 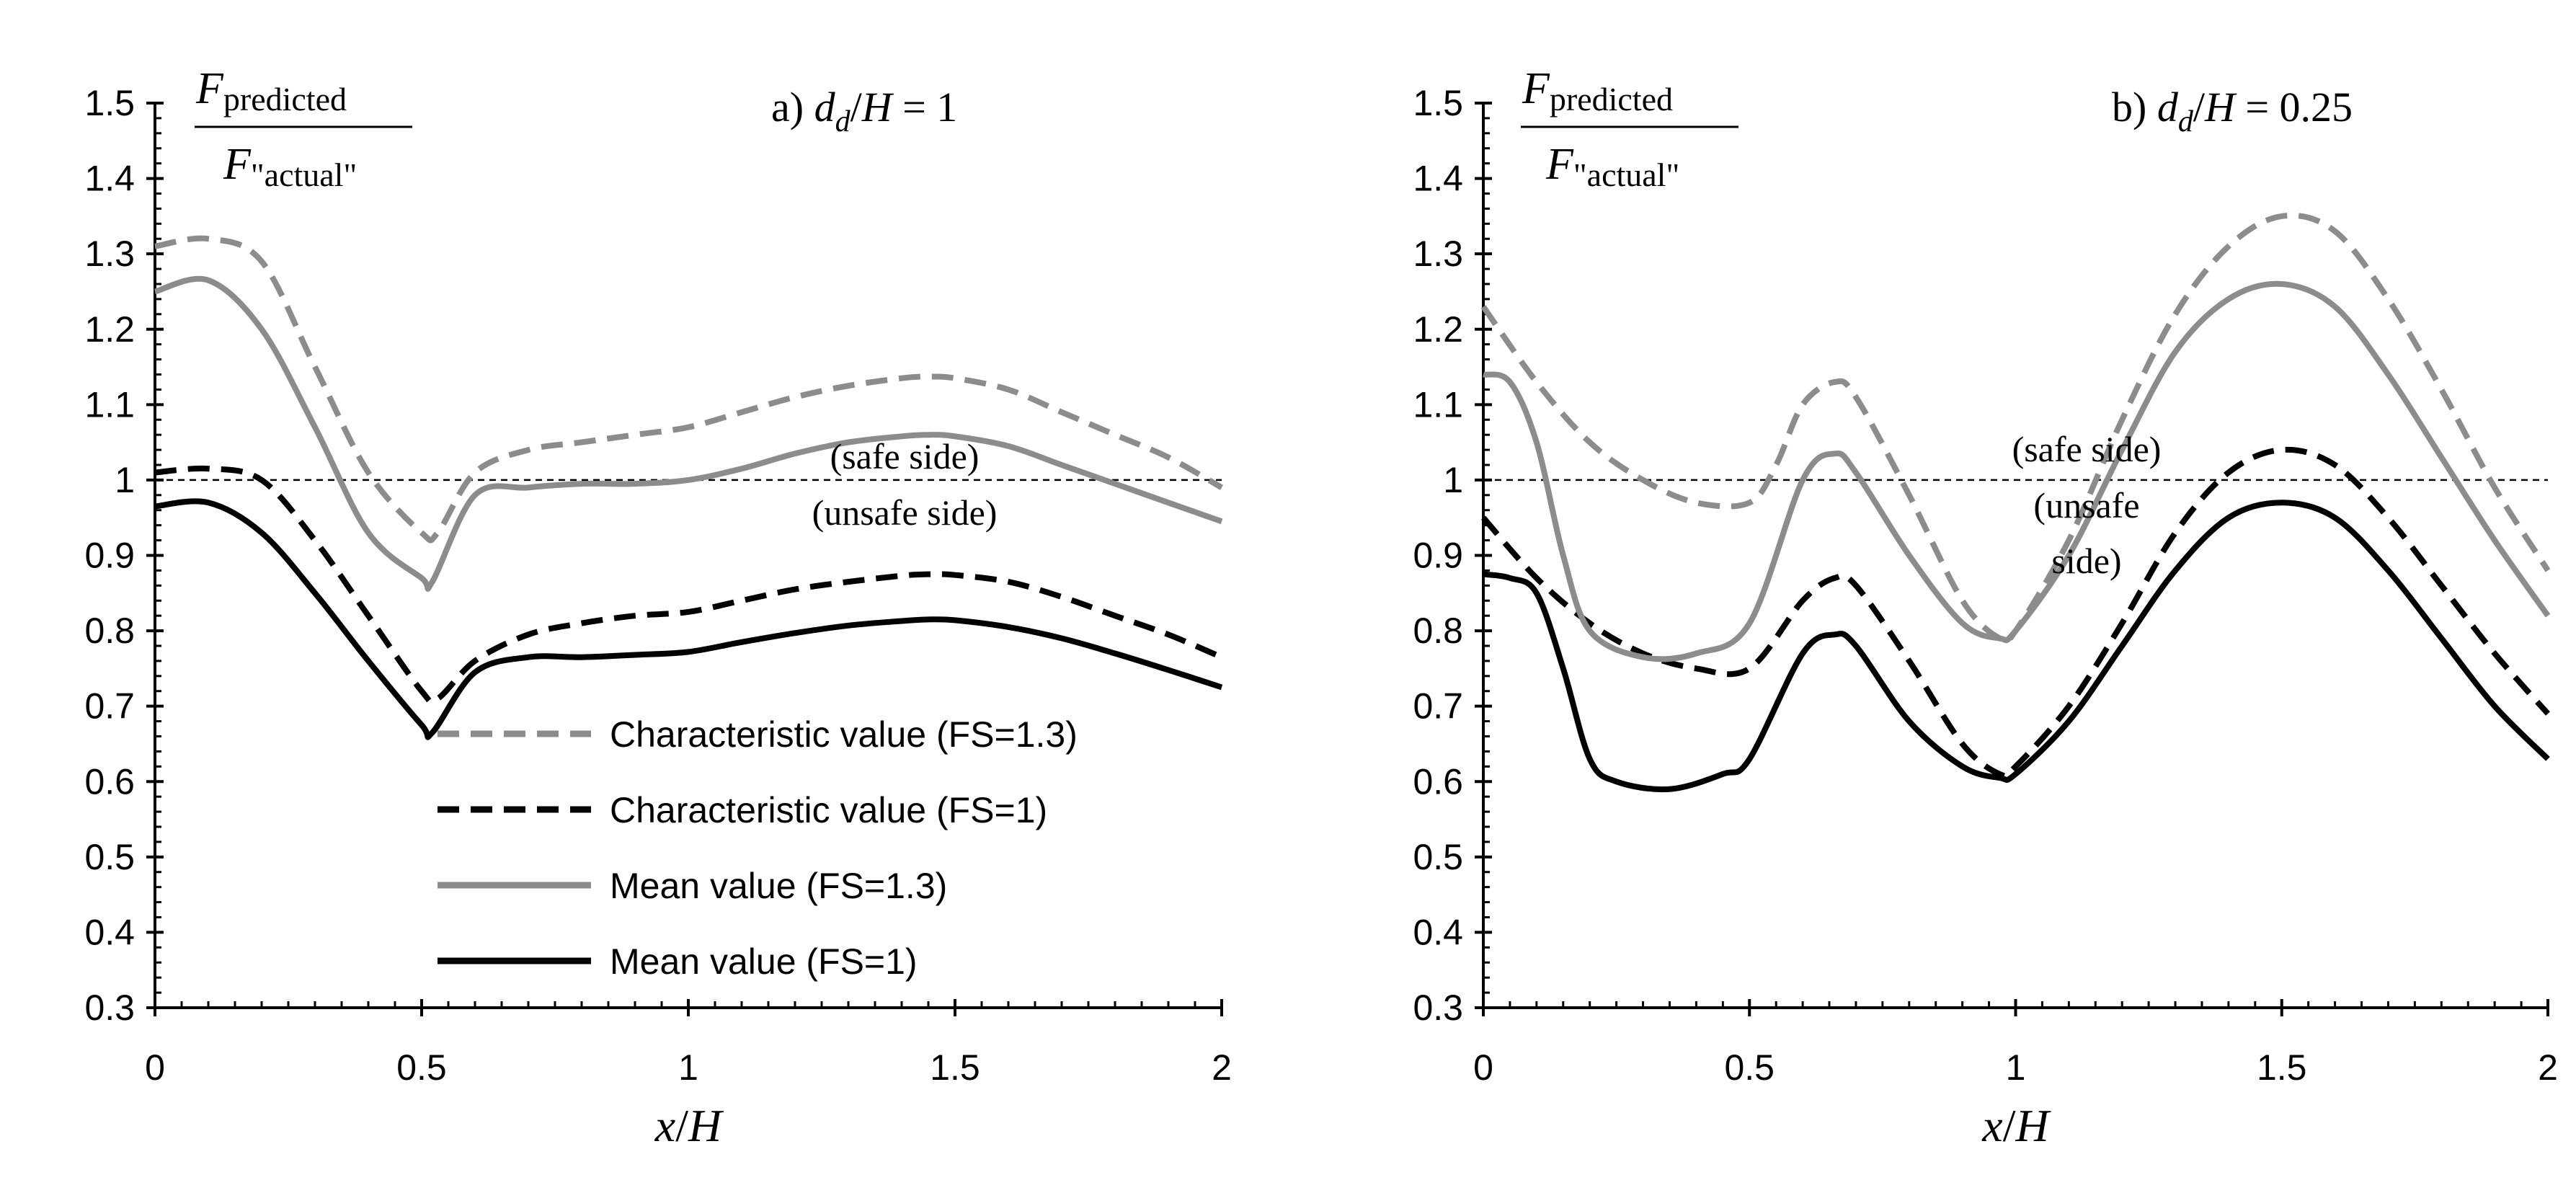 I want to click on legend-label-3: Mean value (FS=1.3), so click(x=779, y=886).